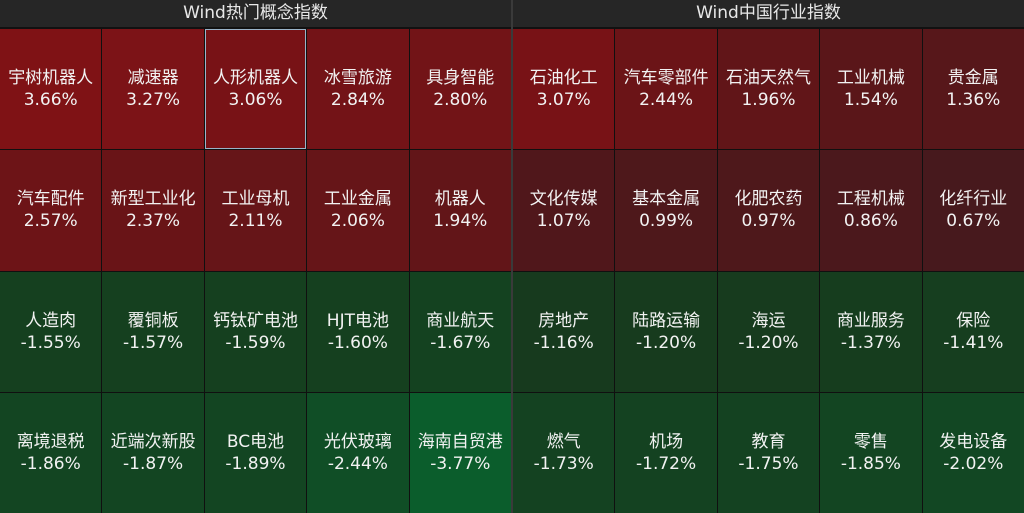 This screenshot has height=513, width=1024. I want to click on heatmap-tile: 发电设备 -2.02%, so click(973, 452).